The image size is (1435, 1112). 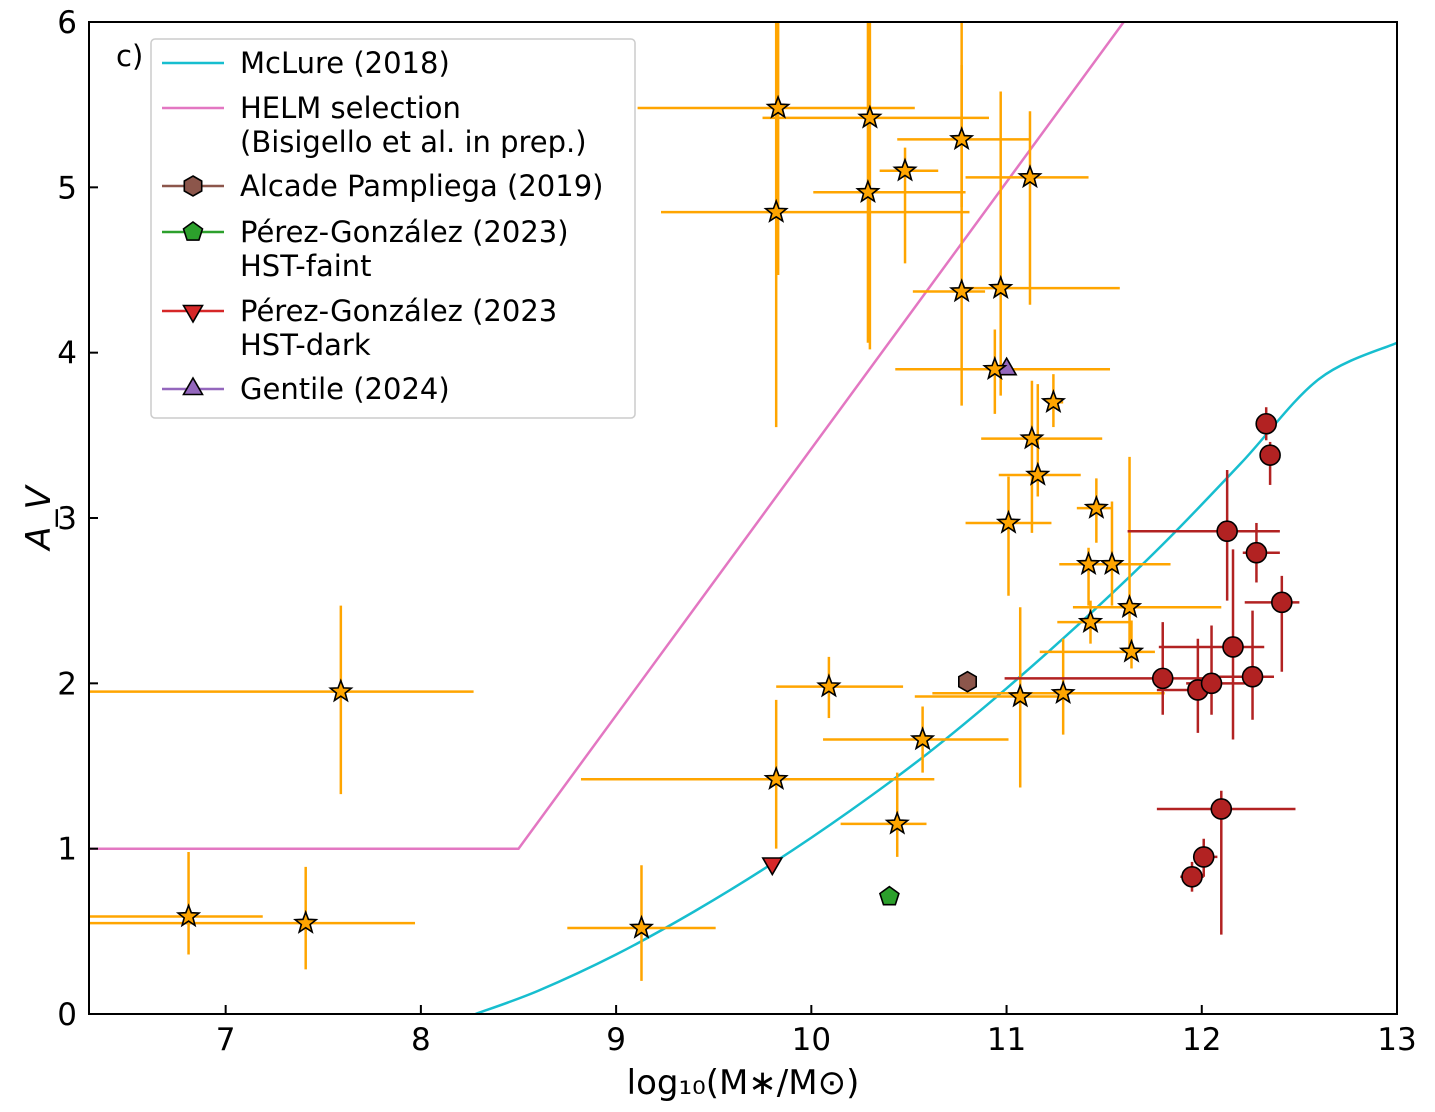 What do you see at coordinates (67, 519) in the screenshot?
I see `y-tick-label: 3` at bounding box center [67, 519].